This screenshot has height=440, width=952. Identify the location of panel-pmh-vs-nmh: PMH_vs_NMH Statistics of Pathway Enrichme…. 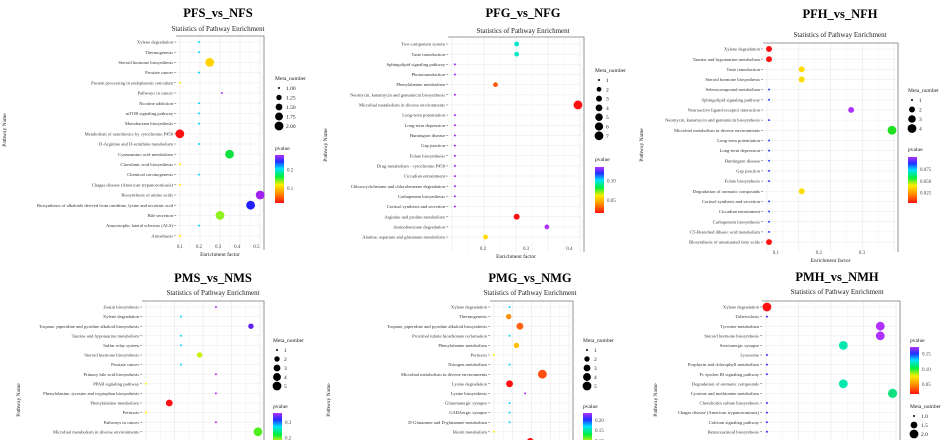
(797, 355).